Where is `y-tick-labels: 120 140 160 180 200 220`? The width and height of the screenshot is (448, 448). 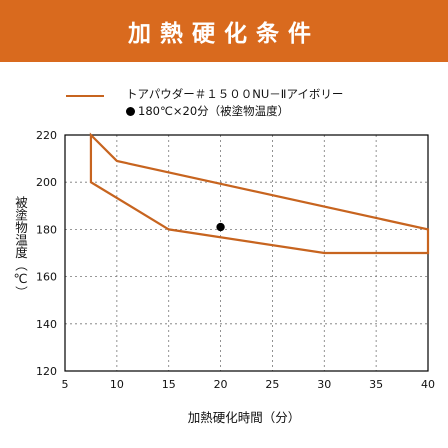
y-tick-labels: 120 140 160 180 200 220 is located at coordinates (46, 253).